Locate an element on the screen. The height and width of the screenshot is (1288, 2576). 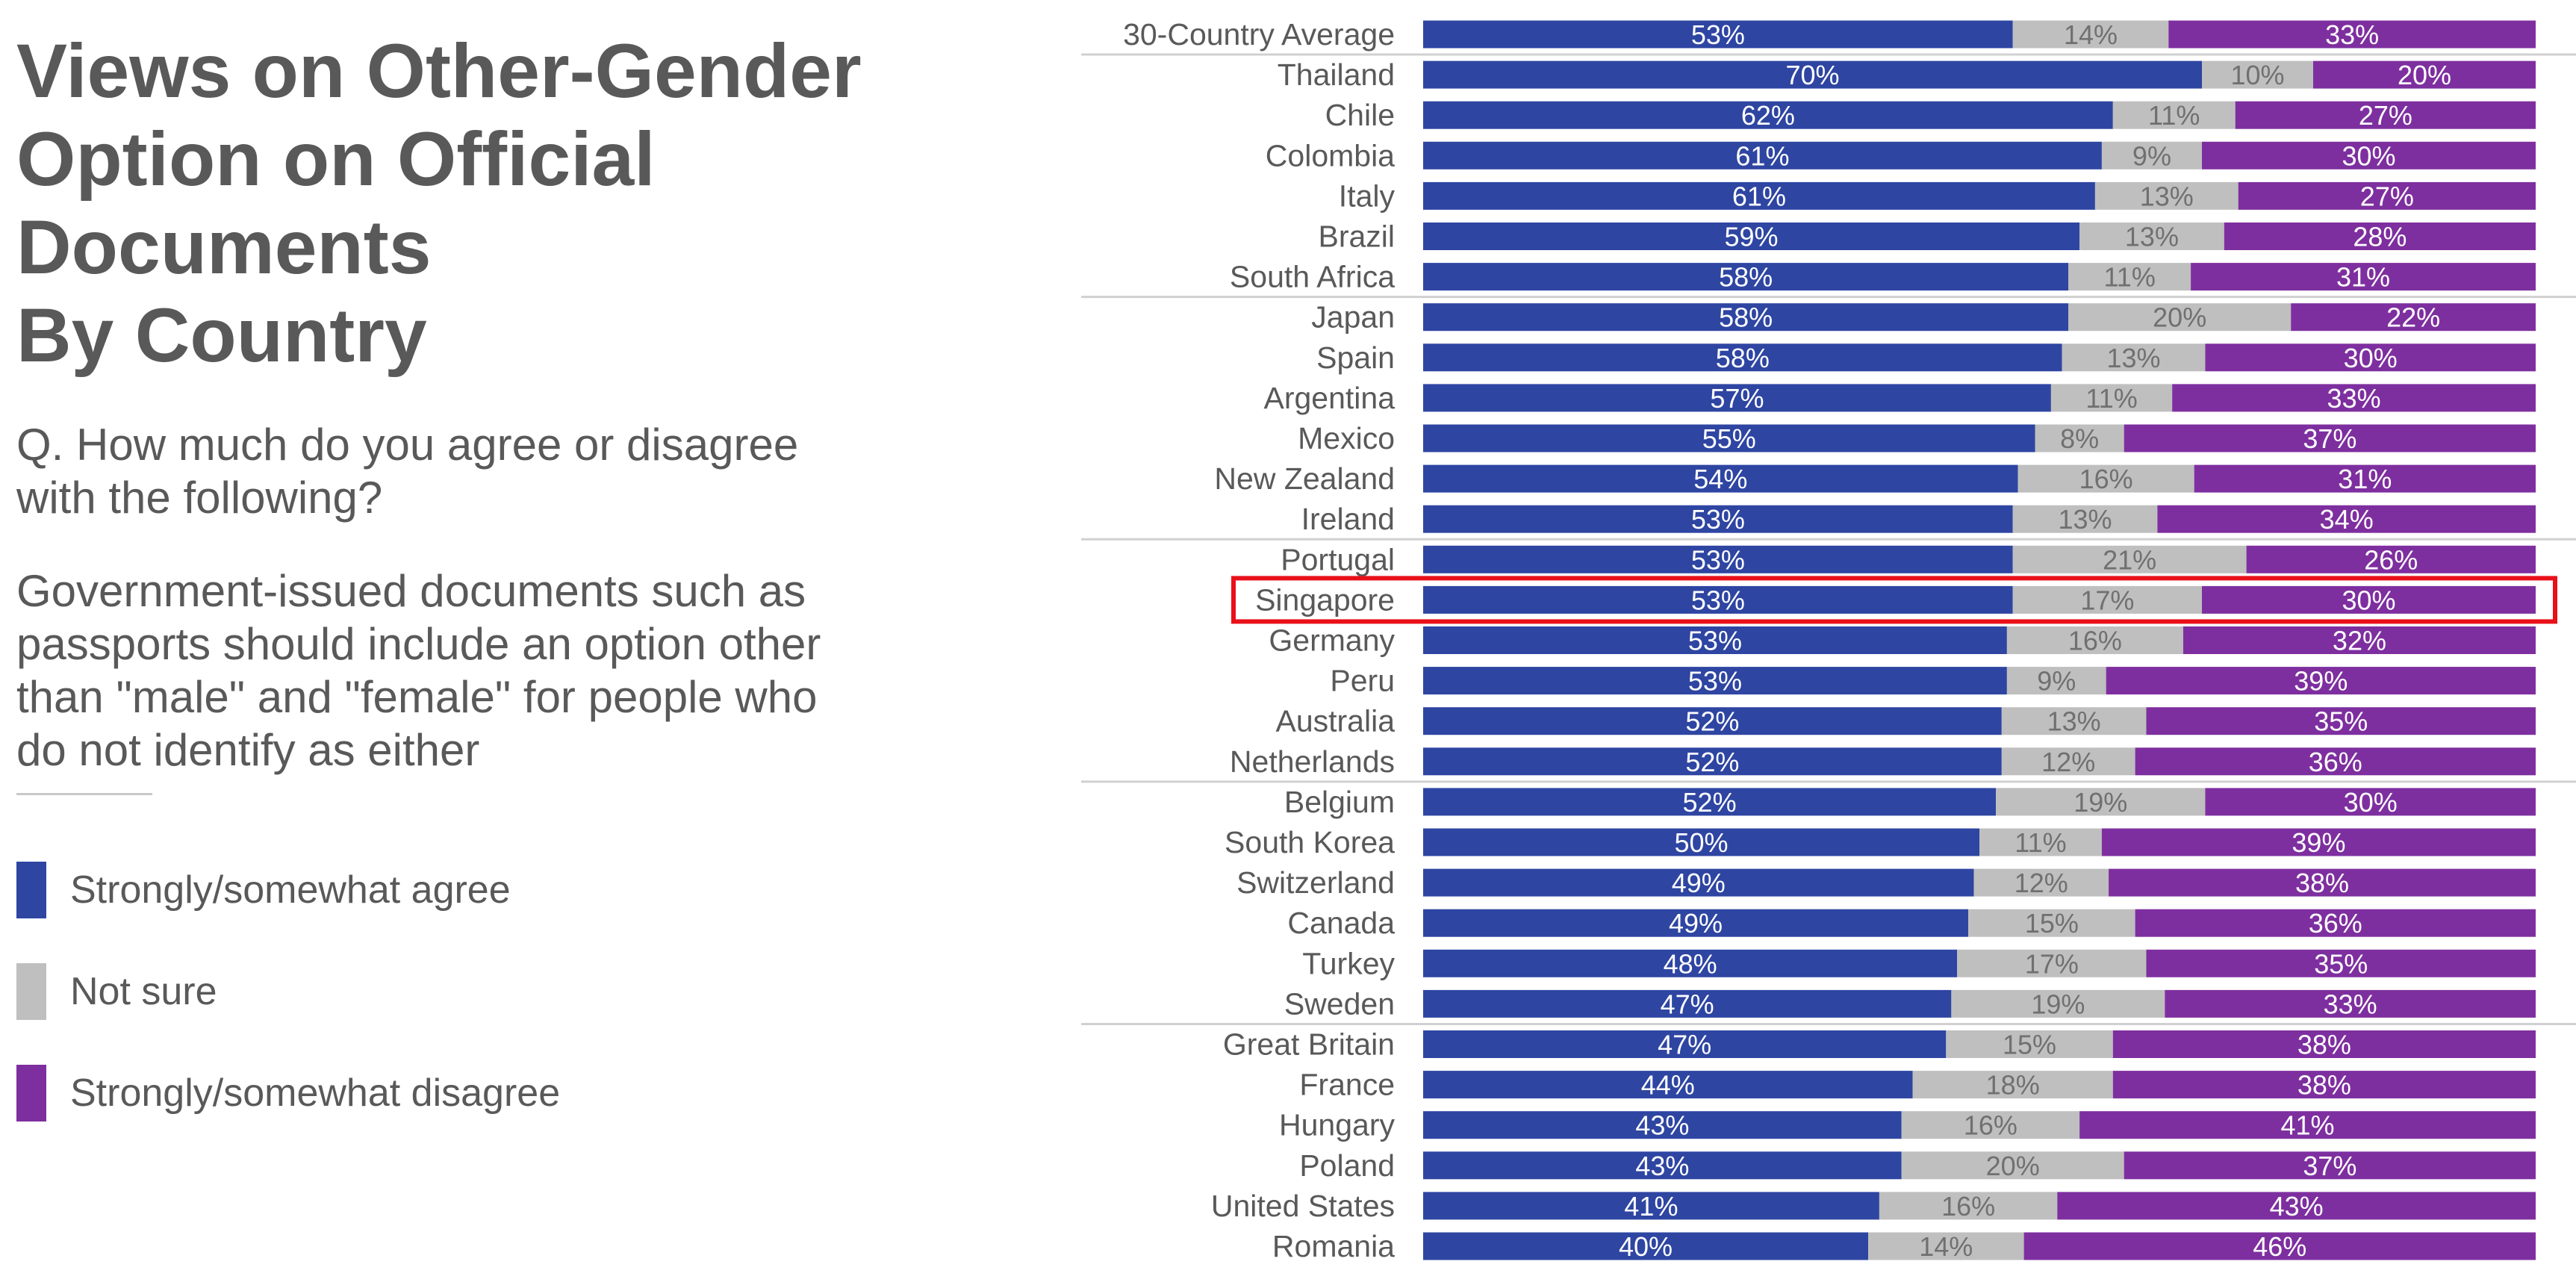
bar-row: Ireland 53% 13% 34% is located at coordinates (1918, 519).